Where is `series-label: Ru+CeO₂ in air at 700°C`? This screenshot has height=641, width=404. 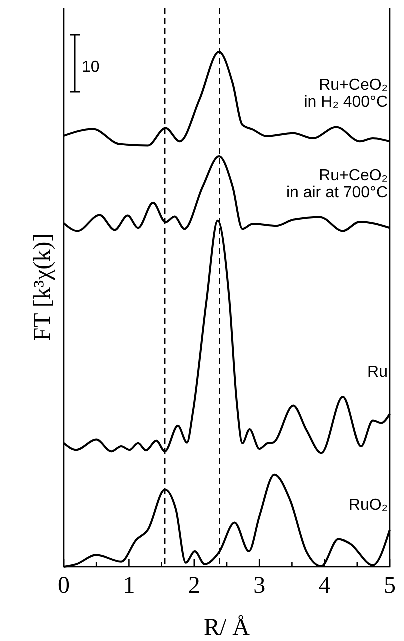
series-label: Ru+CeO₂ in air at 700°C is located at coordinates (337, 184).